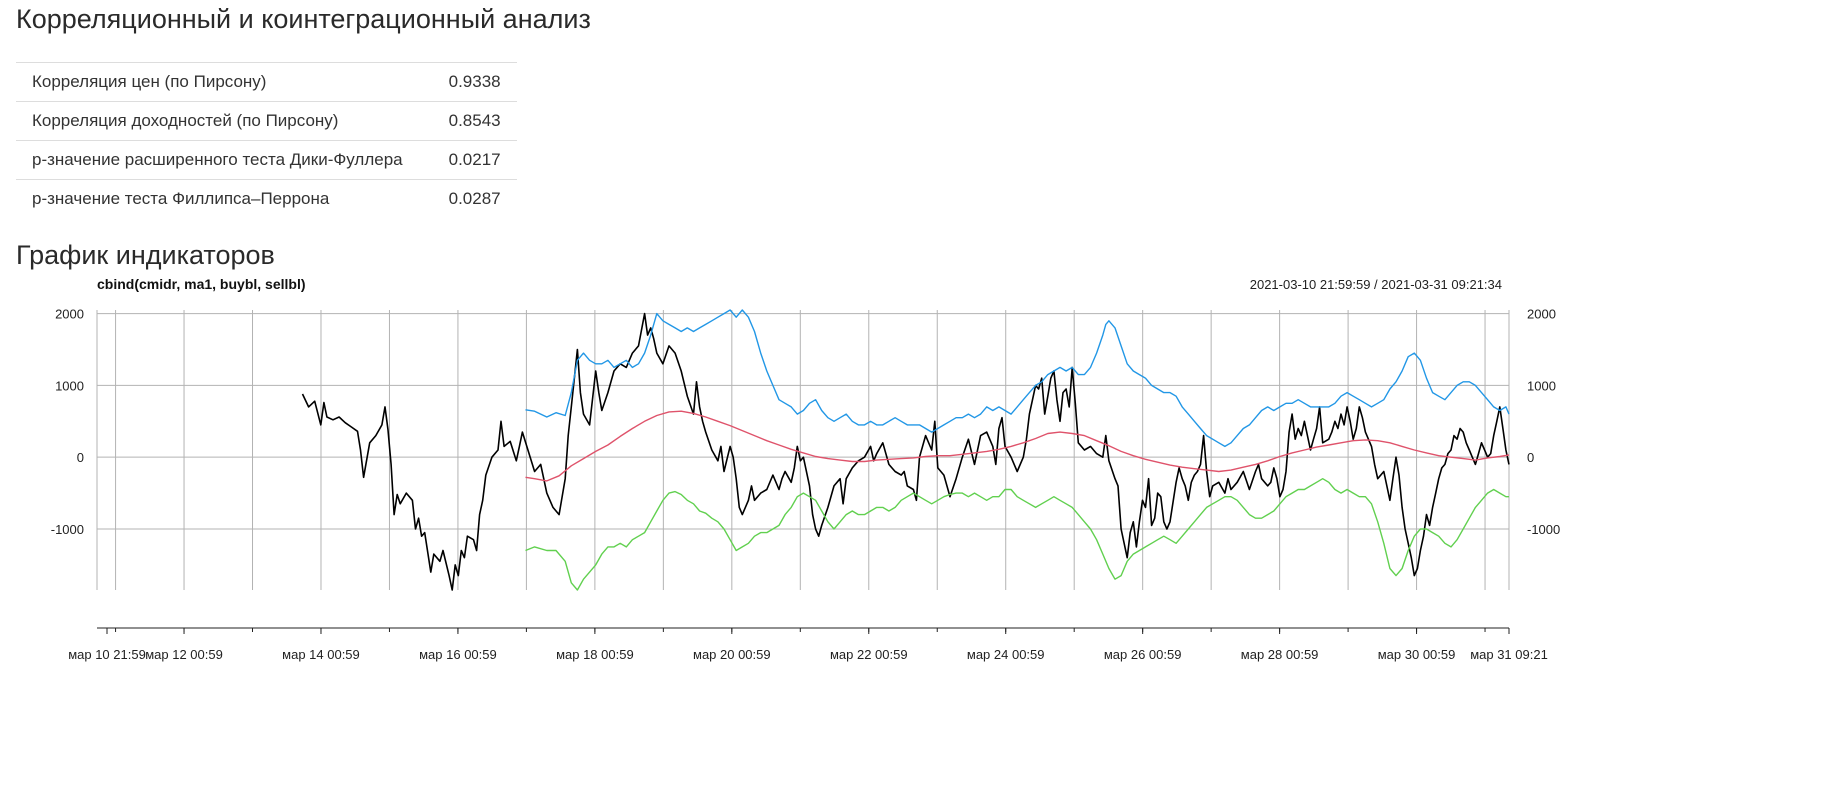 Image resolution: width=1847 pixels, height=785 pixels. I want to click on analysis-heading: Корреляционный и коинтеграционный анализ, so click(303, 19).